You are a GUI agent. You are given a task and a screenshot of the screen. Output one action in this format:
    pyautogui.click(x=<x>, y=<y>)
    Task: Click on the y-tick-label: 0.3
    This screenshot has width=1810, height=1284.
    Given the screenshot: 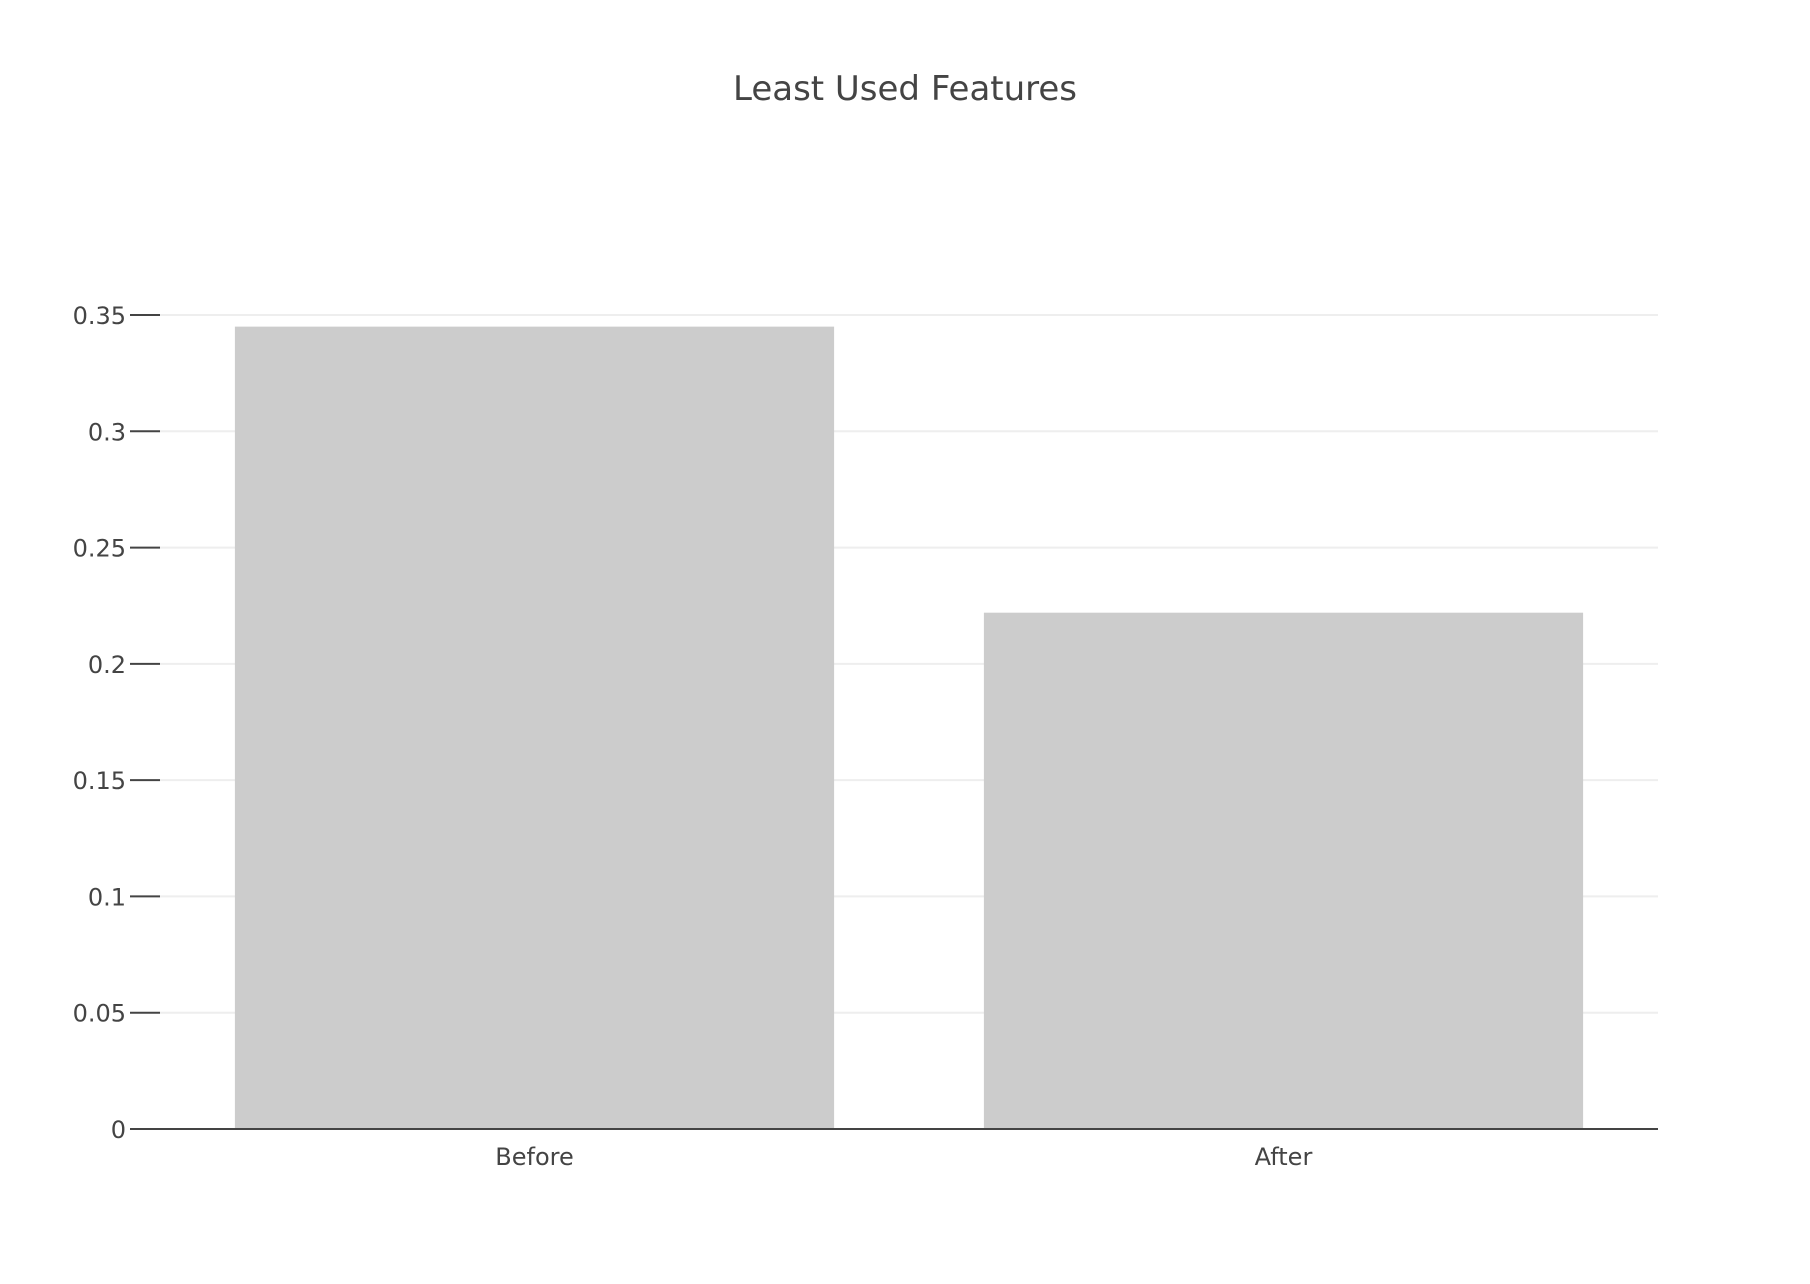 What is the action you would take?
    pyautogui.click(x=107, y=432)
    